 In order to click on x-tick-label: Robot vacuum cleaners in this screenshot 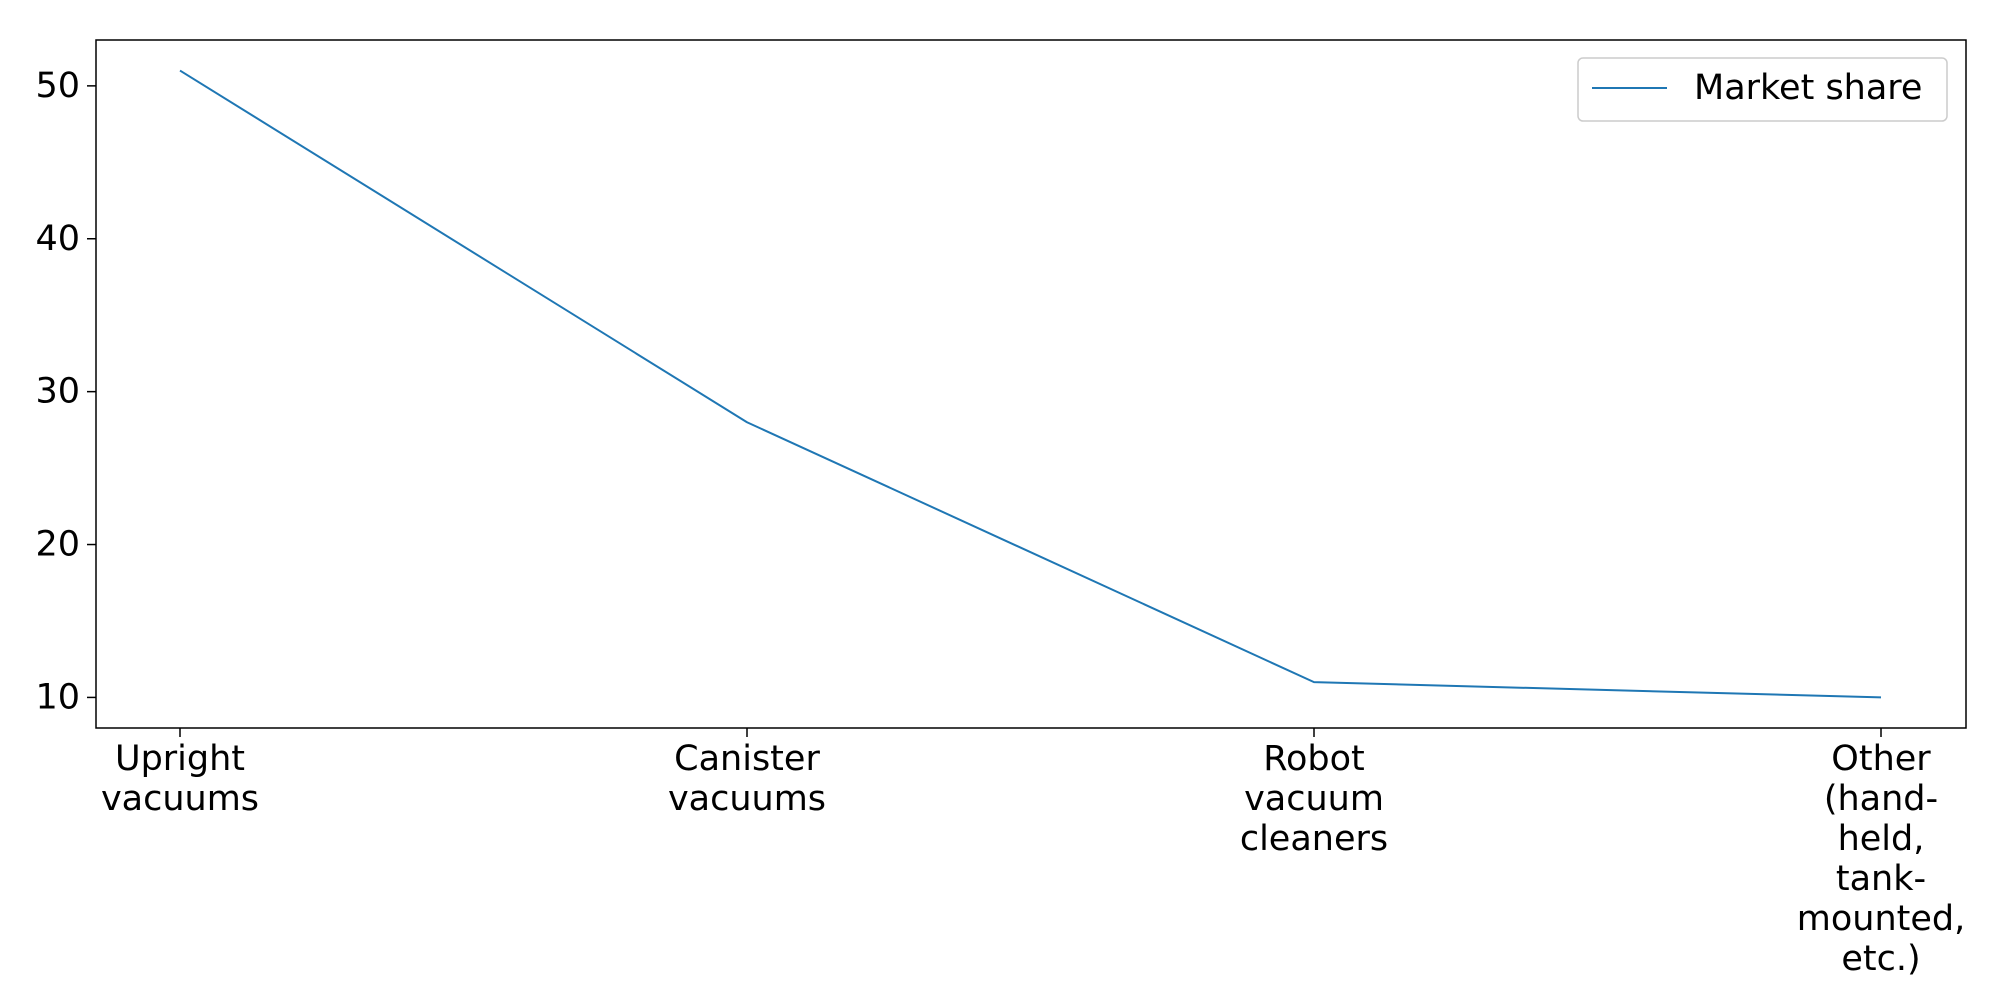, I will do `click(1314, 799)`.